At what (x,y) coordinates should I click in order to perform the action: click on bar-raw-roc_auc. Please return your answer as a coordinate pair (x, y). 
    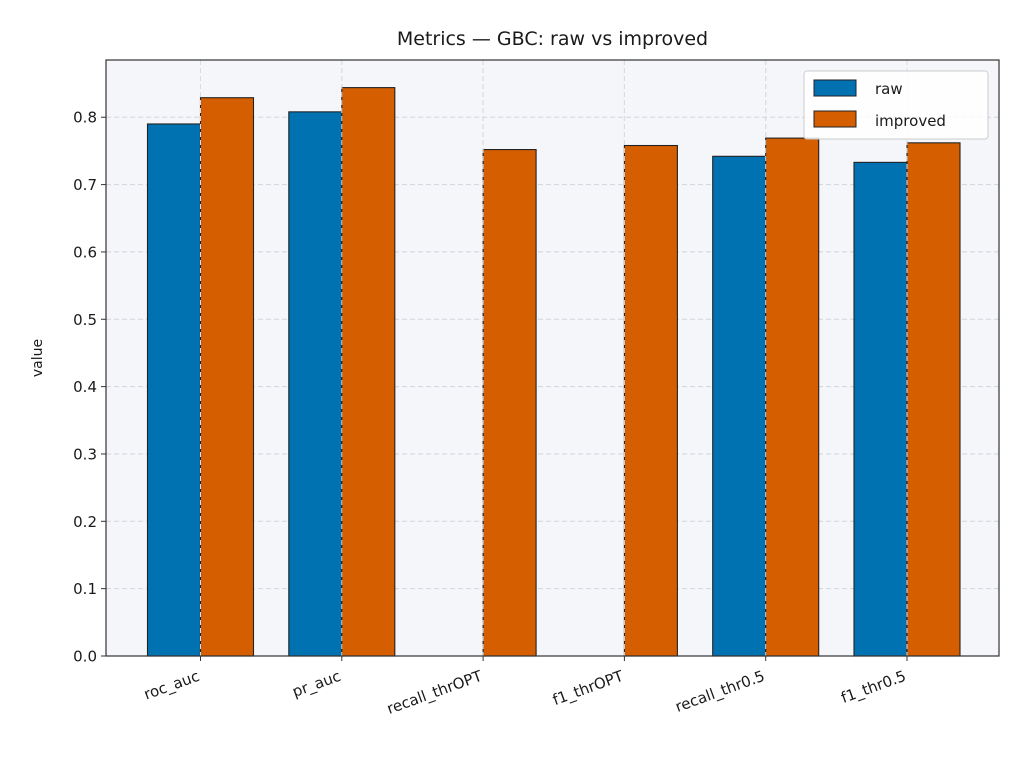
    Looking at the image, I should click on (174, 390).